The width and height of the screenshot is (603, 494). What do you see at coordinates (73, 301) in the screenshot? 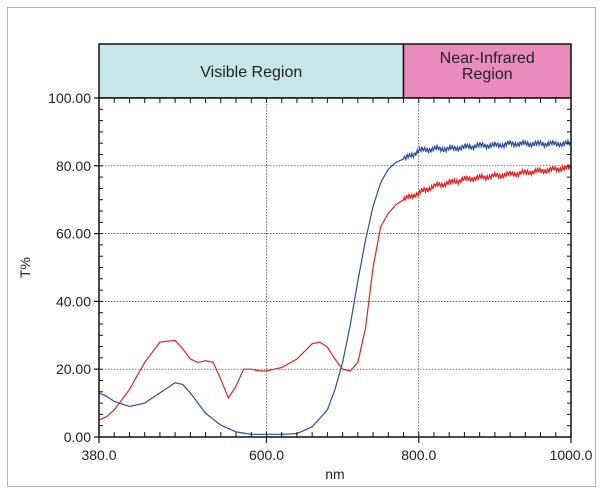
I see `y-tick-label: 40.00` at bounding box center [73, 301].